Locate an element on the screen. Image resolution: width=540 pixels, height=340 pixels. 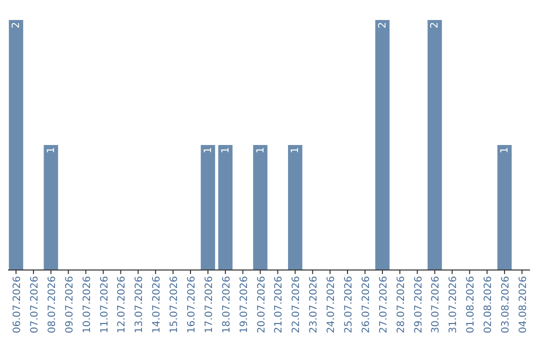
x-tick-label: 26.07.2026 is located at coordinates (366, 305).